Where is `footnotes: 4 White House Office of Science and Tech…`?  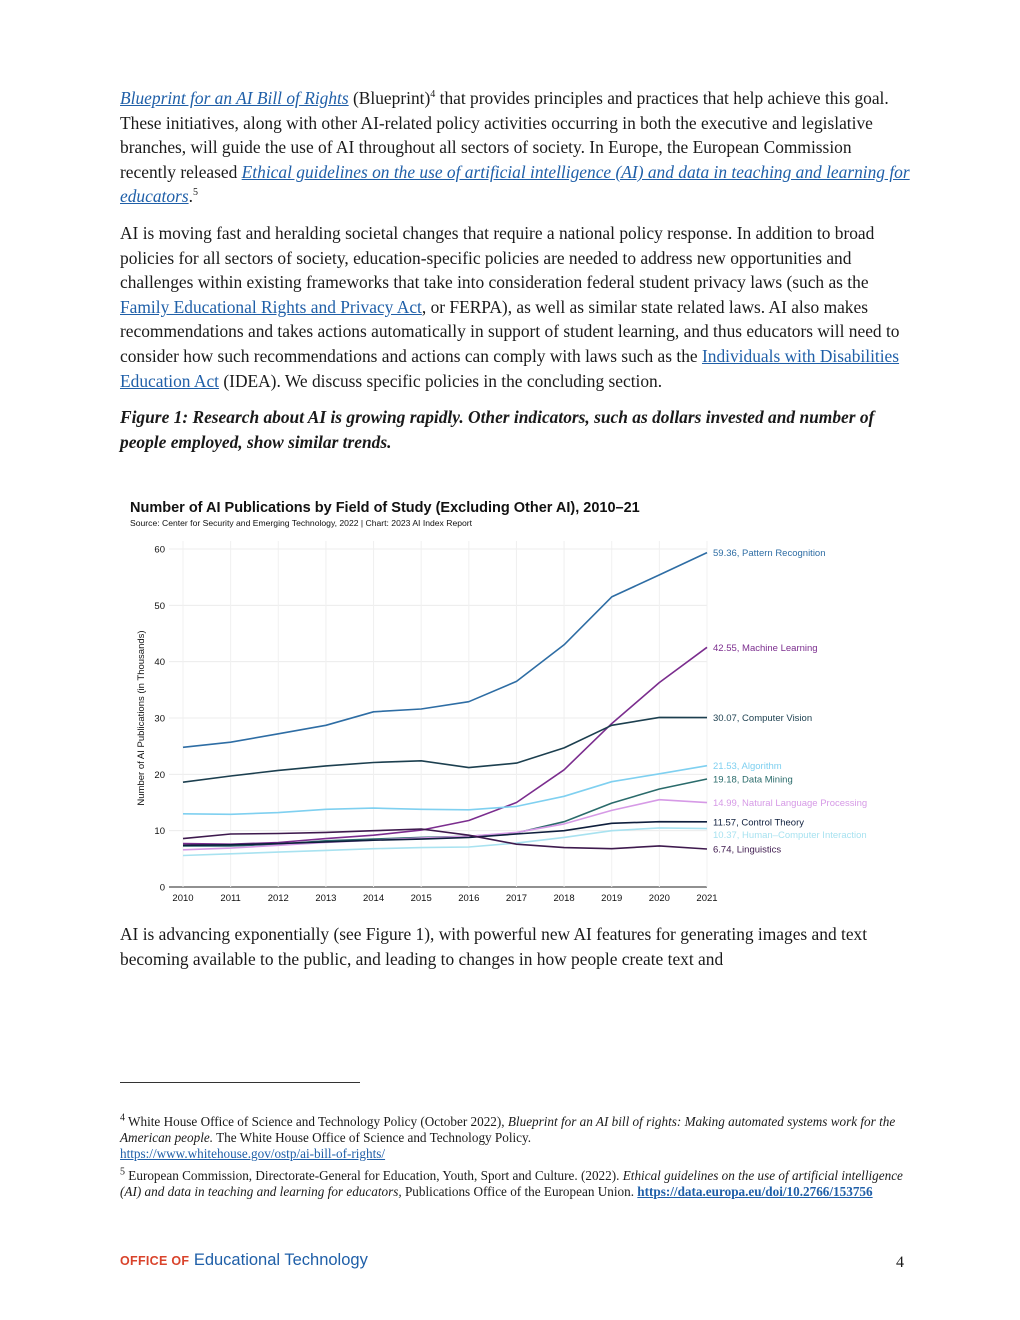
footnotes: 4 White House Office of Science and Tech… is located at coordinates (515, 1159).